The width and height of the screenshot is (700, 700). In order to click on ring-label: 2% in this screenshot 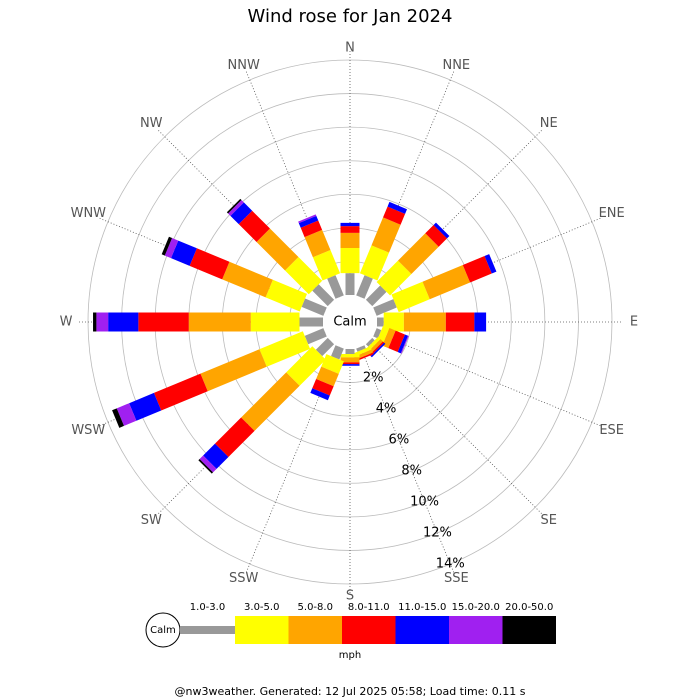, I will do `click(373, 377)`.